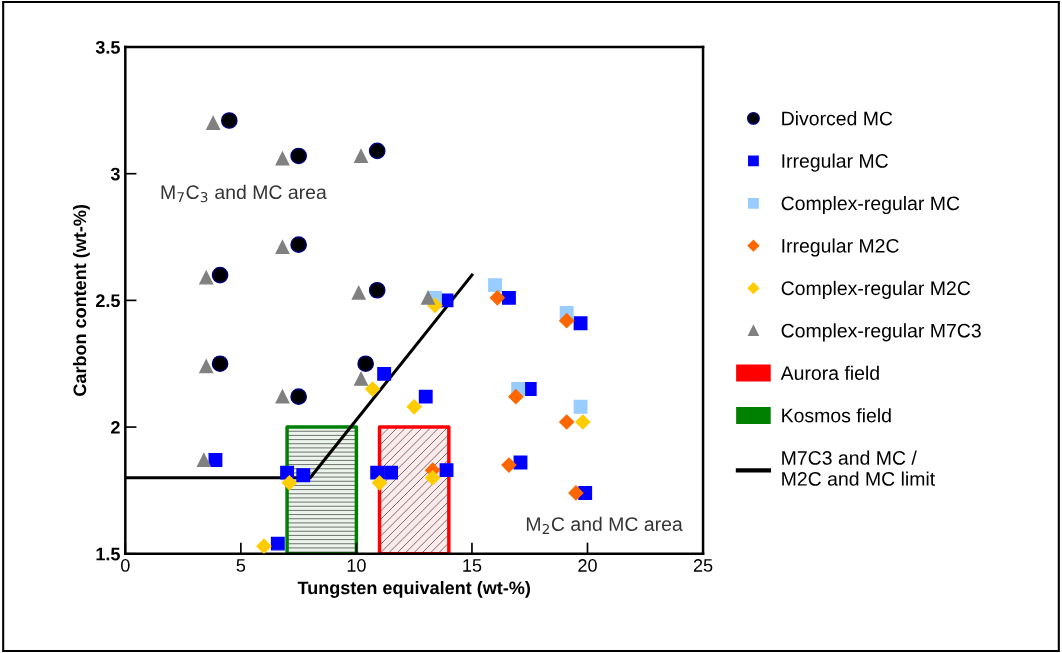 The width and height of the screenshot is (1062, 653). What do you see at coordinates (870, 205) in the screenshot?
I see `legend-label: Complex-regular MC` at bounding box center [870, 205].